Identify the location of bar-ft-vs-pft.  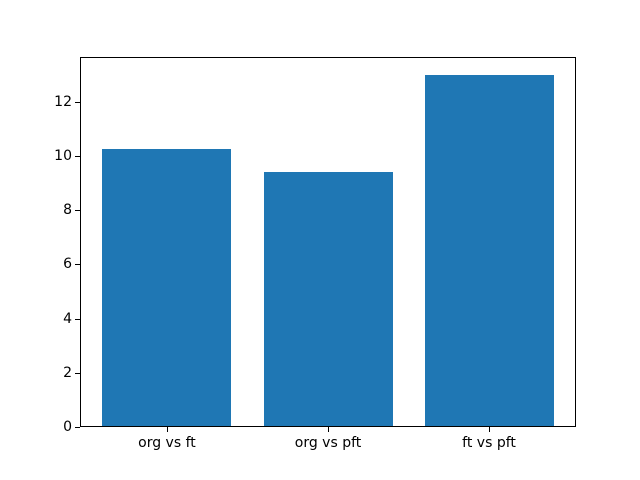
(489, 250).